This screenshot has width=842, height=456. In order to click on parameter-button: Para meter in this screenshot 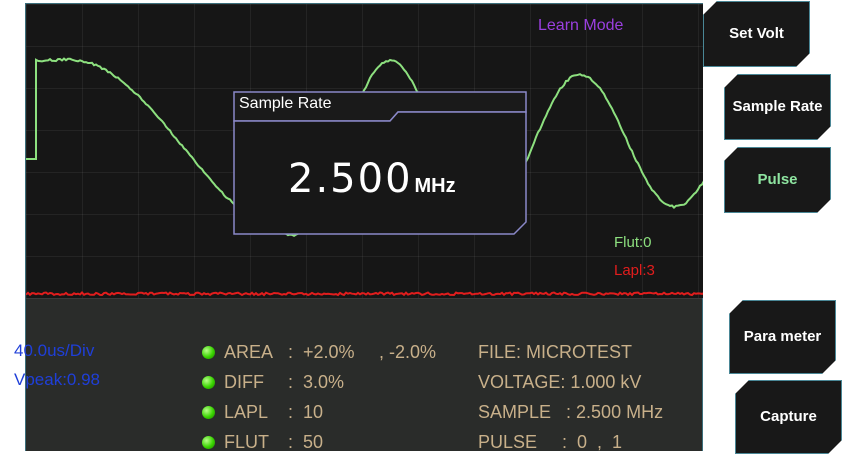, I will do `click(782, 337)`.